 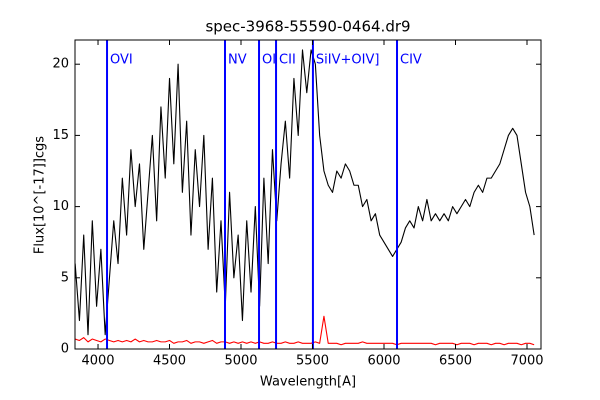 What do you see at coordinates (169, 361) in the screenshot?
I see `x-tick-label: 4500` at bounding box center [169, 361].